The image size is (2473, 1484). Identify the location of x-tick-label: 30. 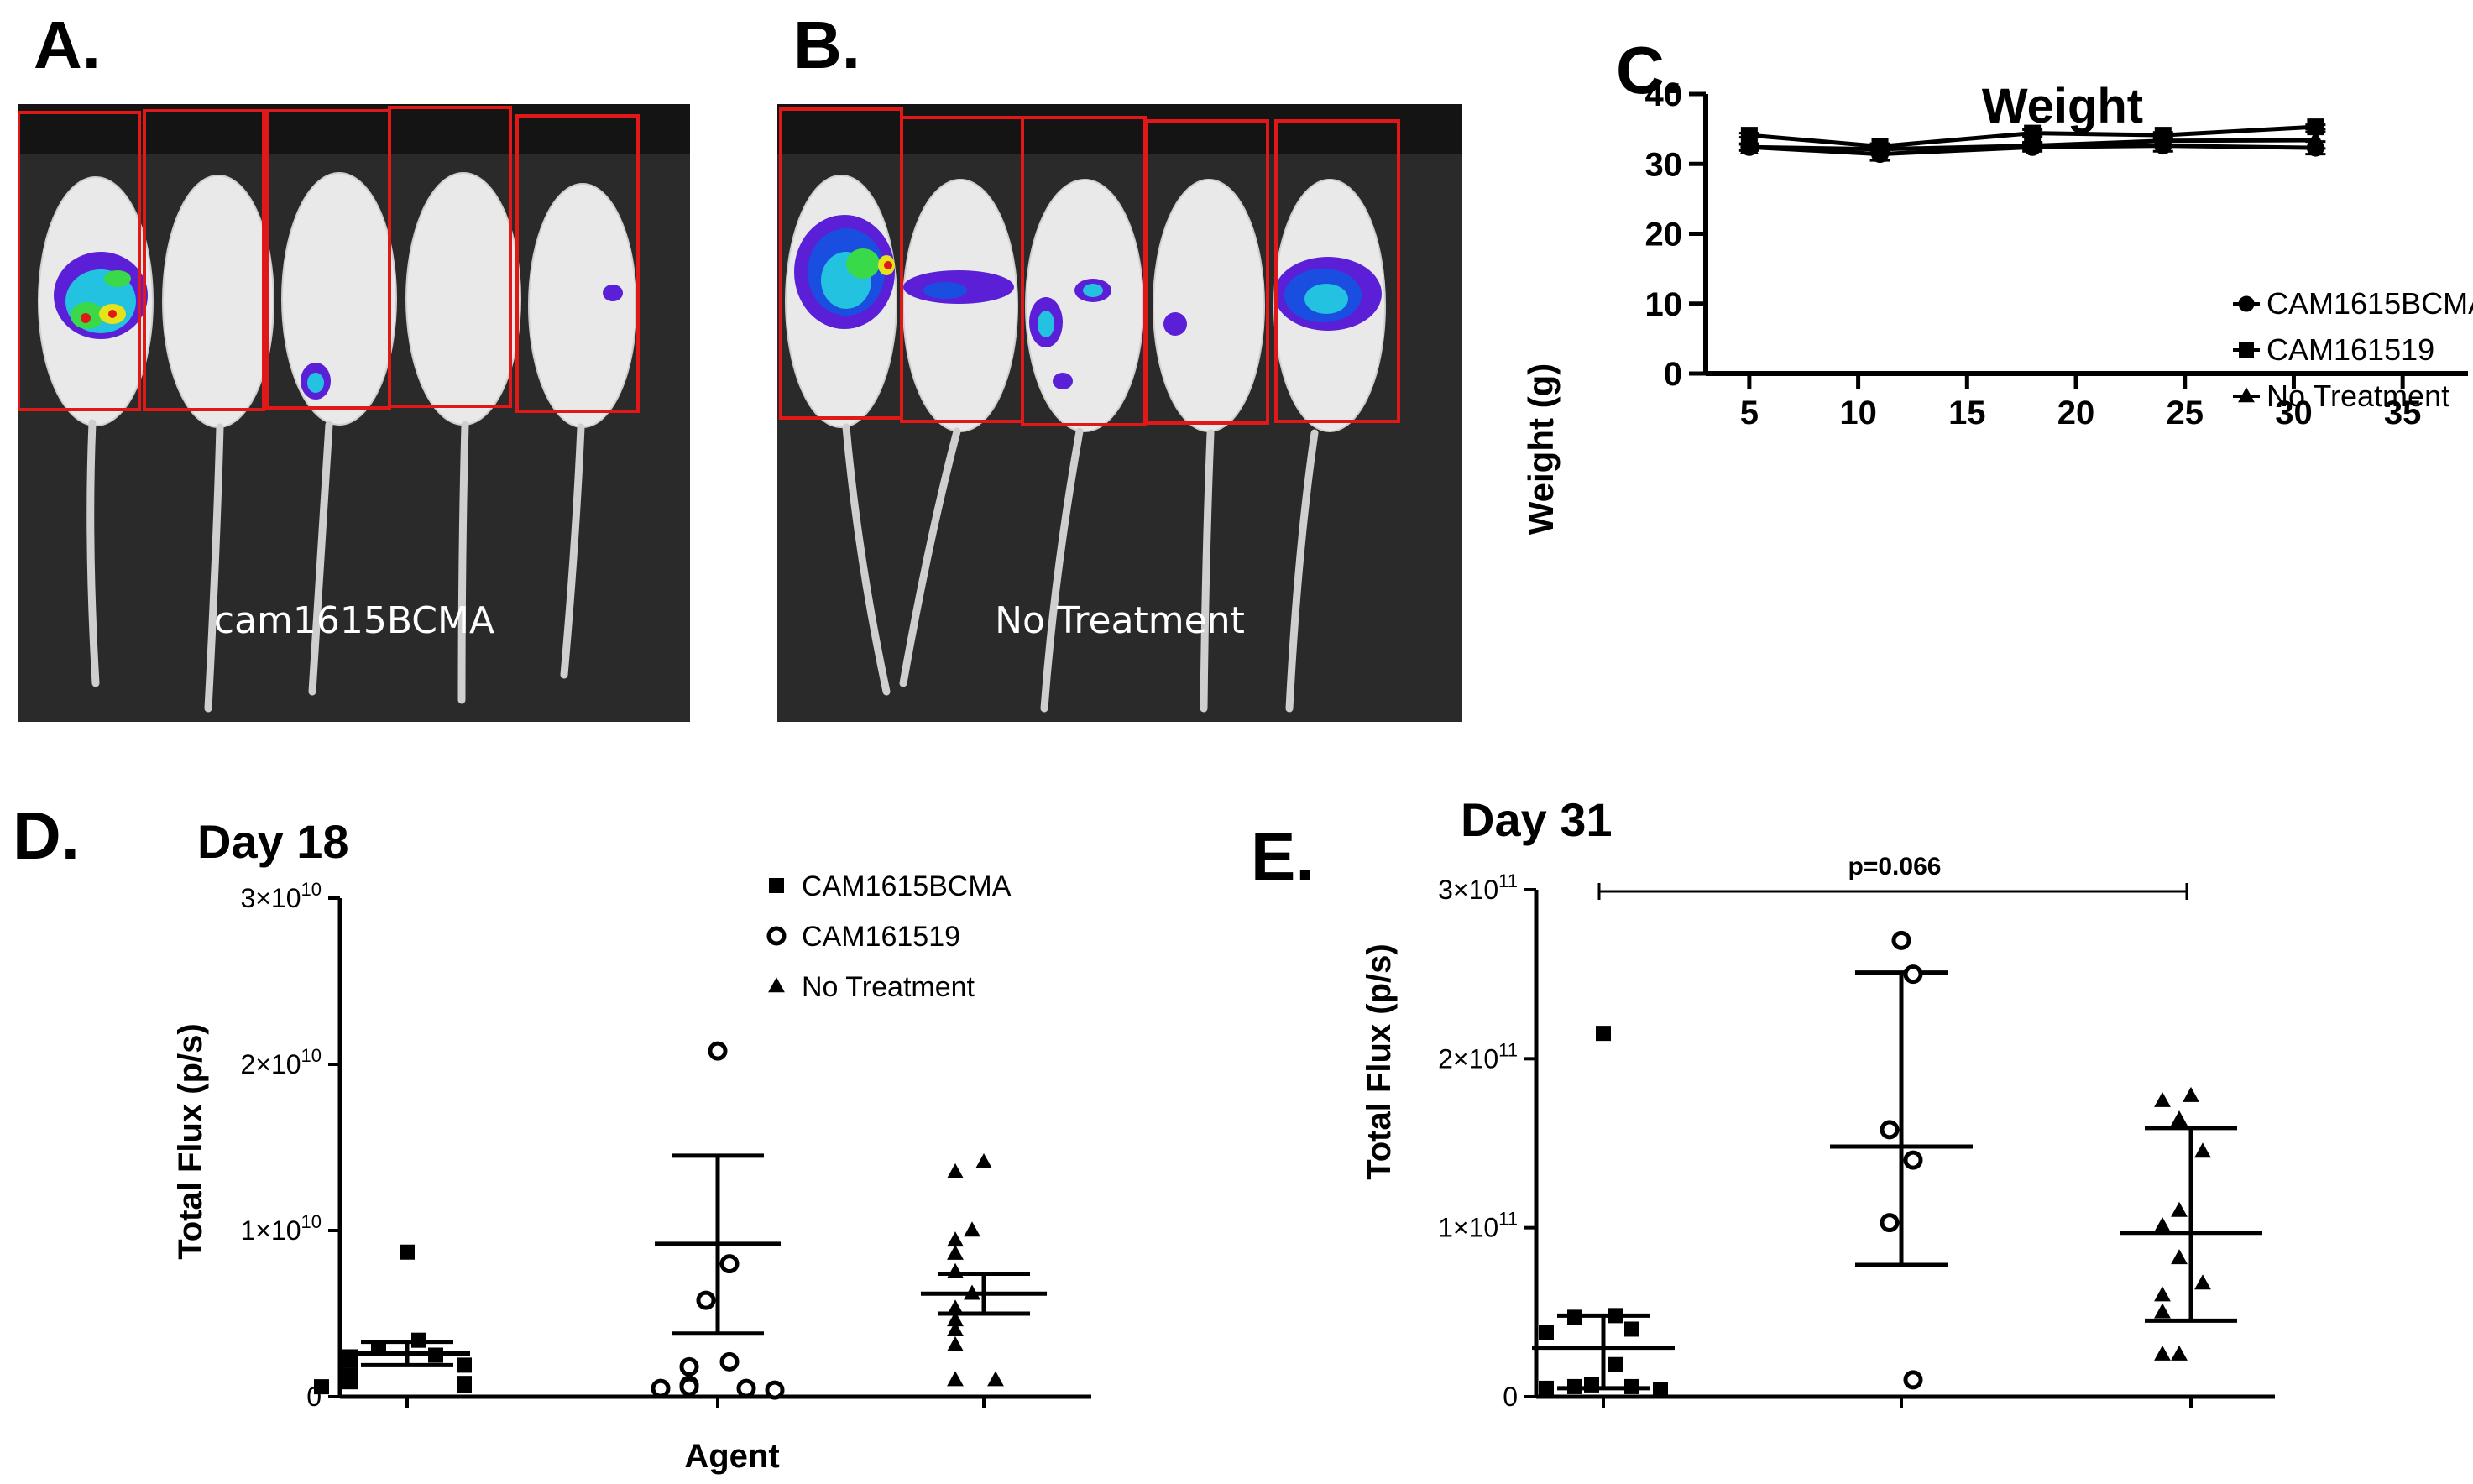
(2294, 413).